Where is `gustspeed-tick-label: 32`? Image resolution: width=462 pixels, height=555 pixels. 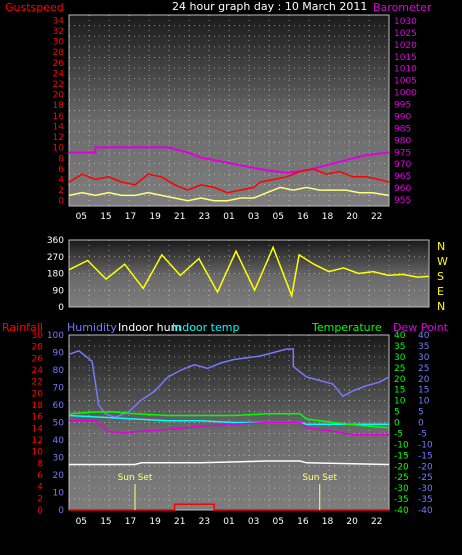 gustspeed-tick-label: 32 is located at coordinates (58, 32).